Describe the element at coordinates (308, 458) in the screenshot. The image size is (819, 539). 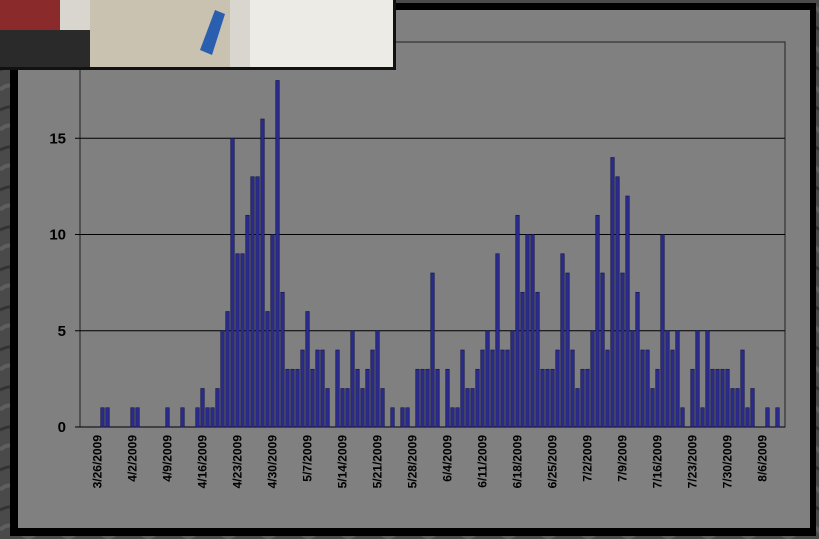
I see `x-tick-label: 5/7/2009` at that location.